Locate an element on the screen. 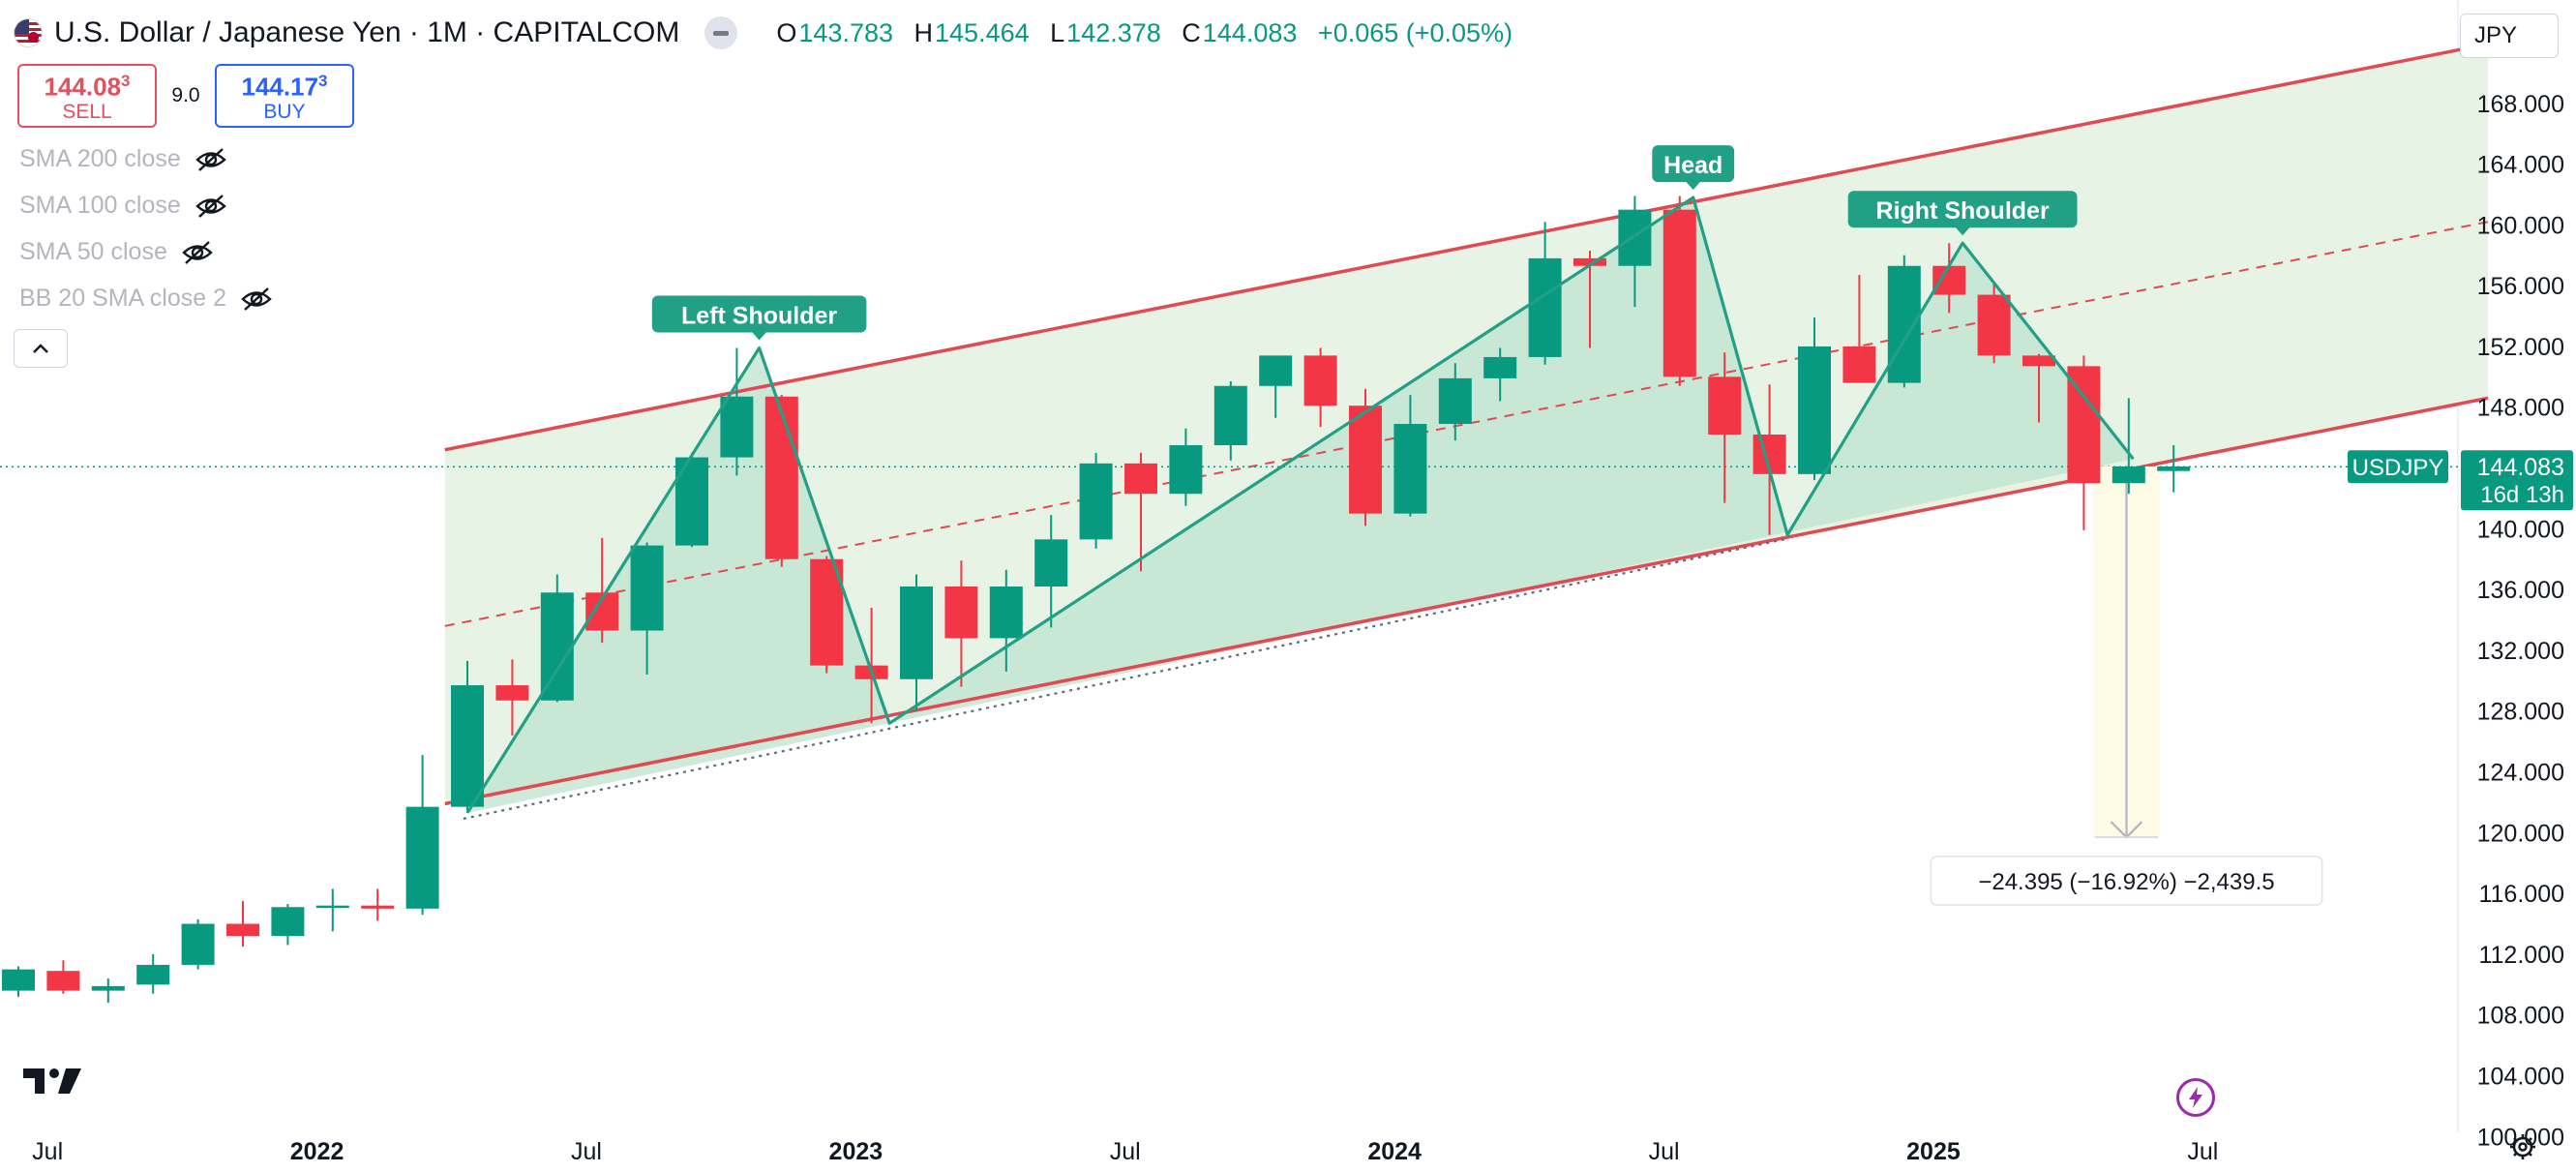  buy-button: 144.173 BUY is located at coordinates (284, 96).